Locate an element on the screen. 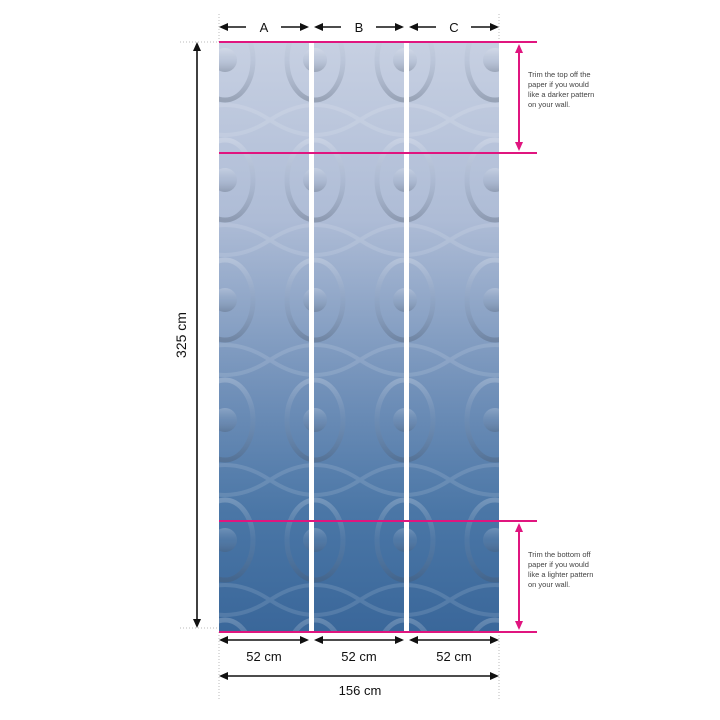 Image resolution: width=720 pixels, height=720 pixels. panel-label-c: C is located at coordinates (453, 27).